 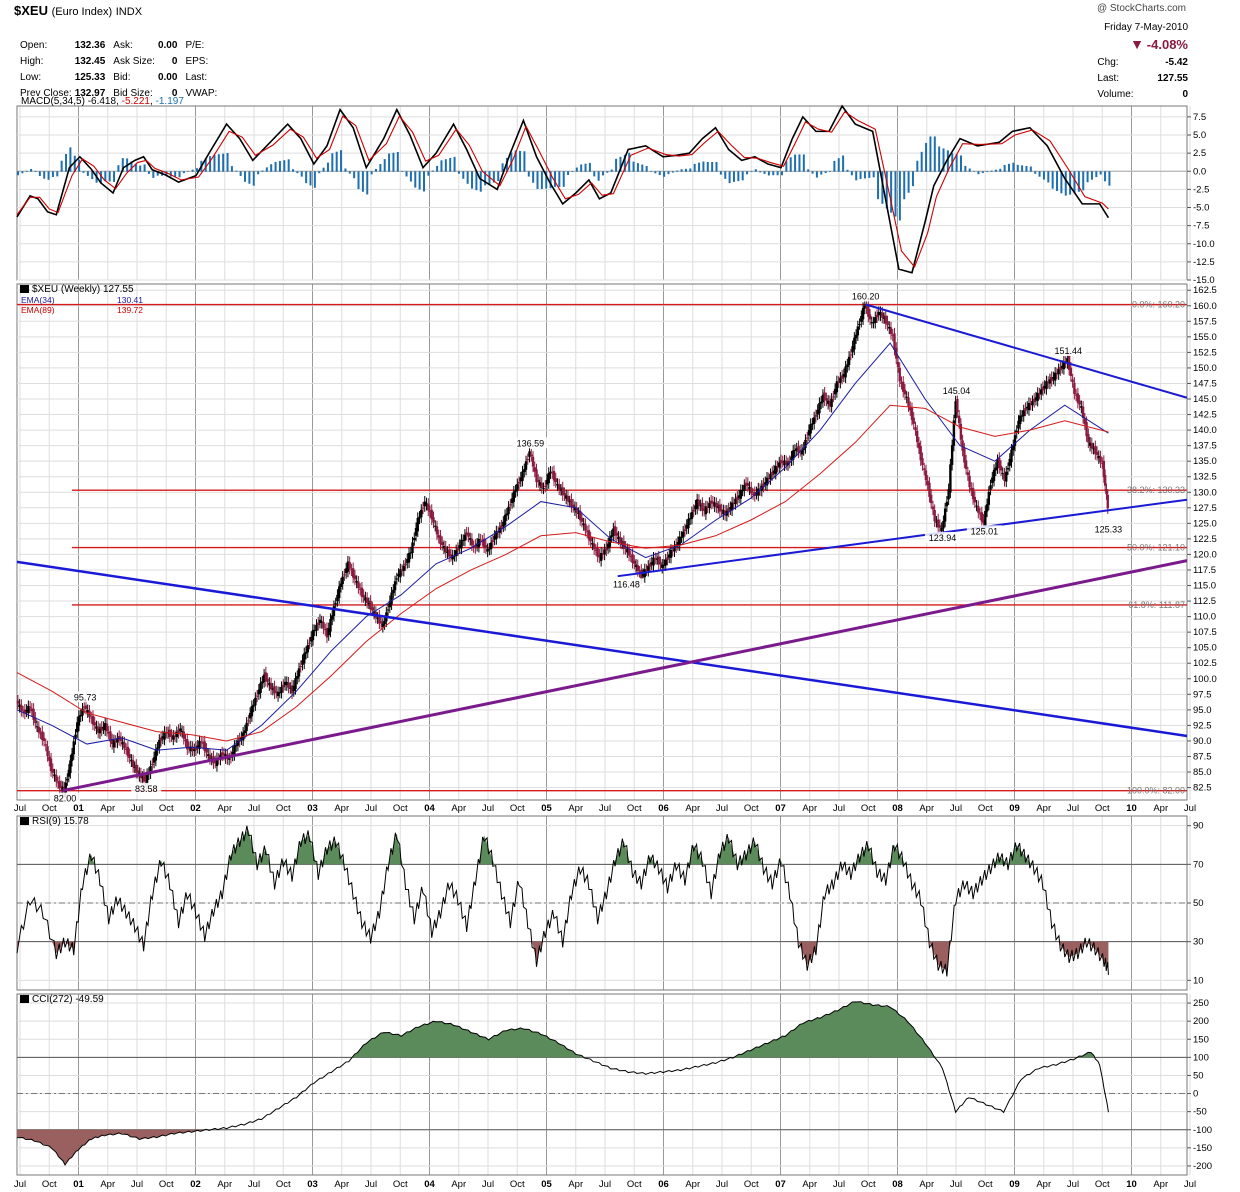 What do you see at coordinates (31, 77) in the screenshot?
I see `quote-label: Low:` at bounding box center [31, 77].